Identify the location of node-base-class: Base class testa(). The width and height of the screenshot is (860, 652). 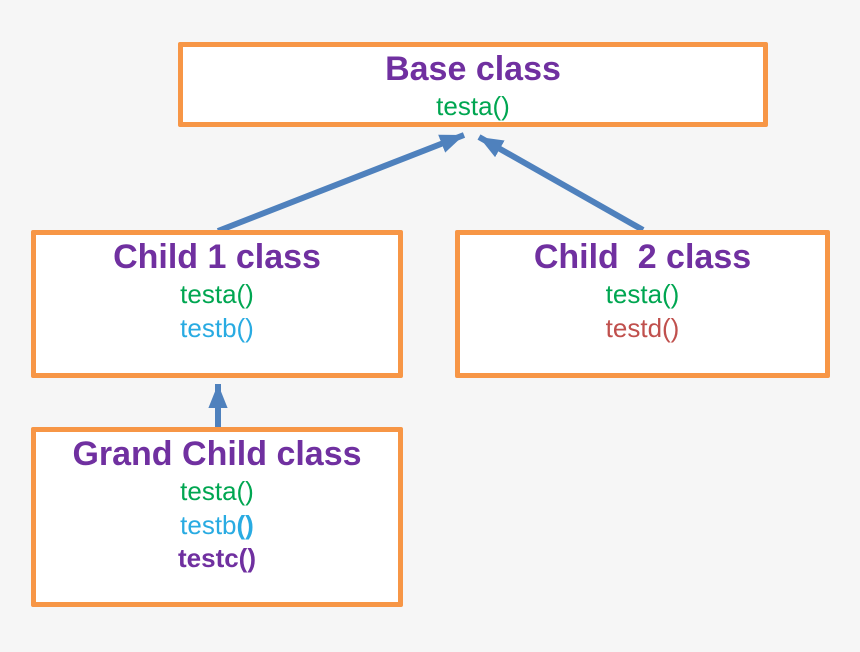
(473, 84).